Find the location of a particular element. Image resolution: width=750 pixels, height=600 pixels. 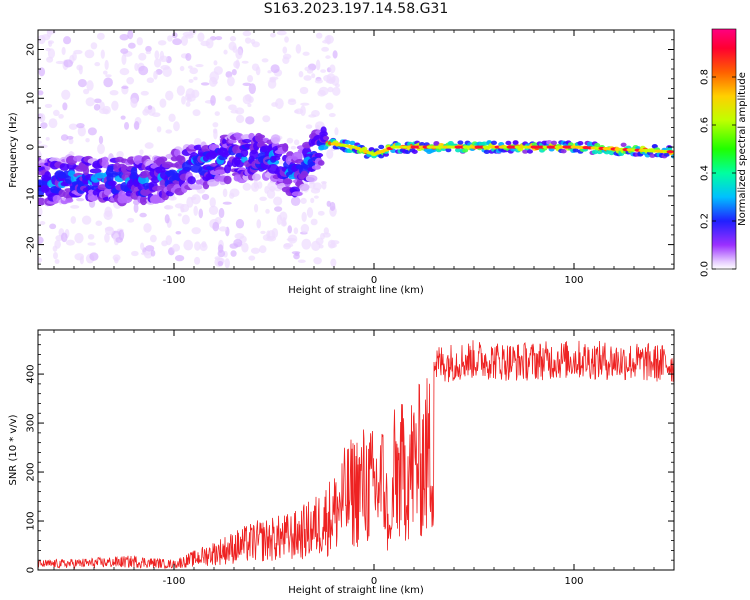

colorbar-tick-label: 0.2 is located at coordinates (705, 221).